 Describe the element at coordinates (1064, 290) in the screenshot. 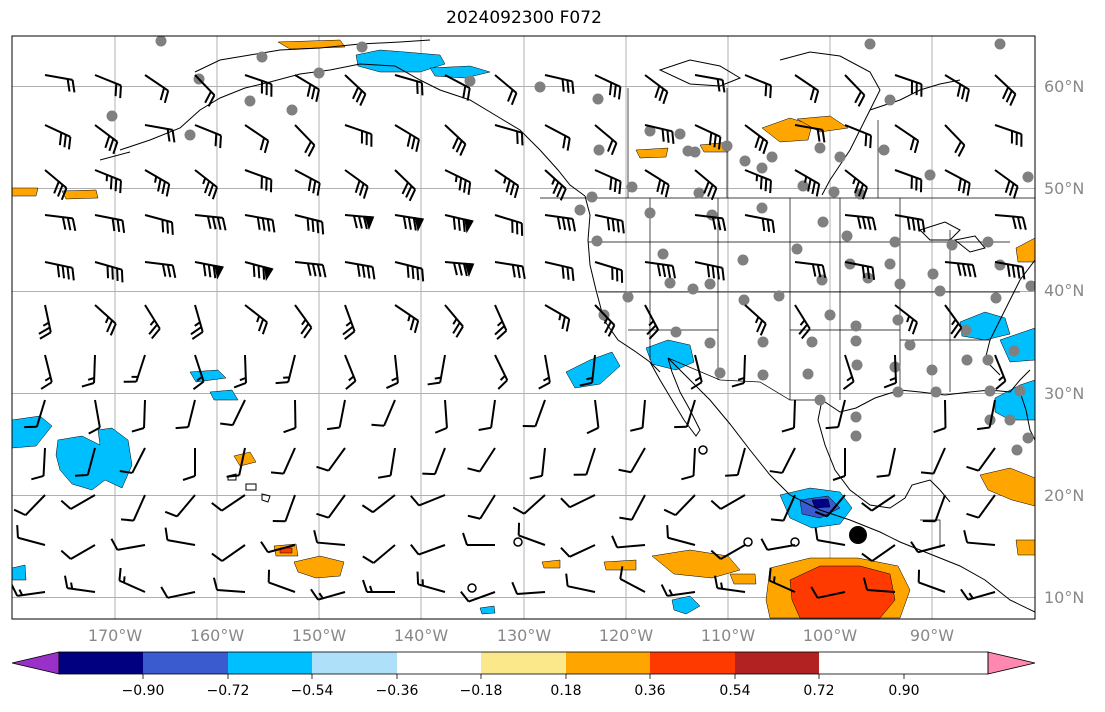

I see `lat-label-40: 40°N` at that location.